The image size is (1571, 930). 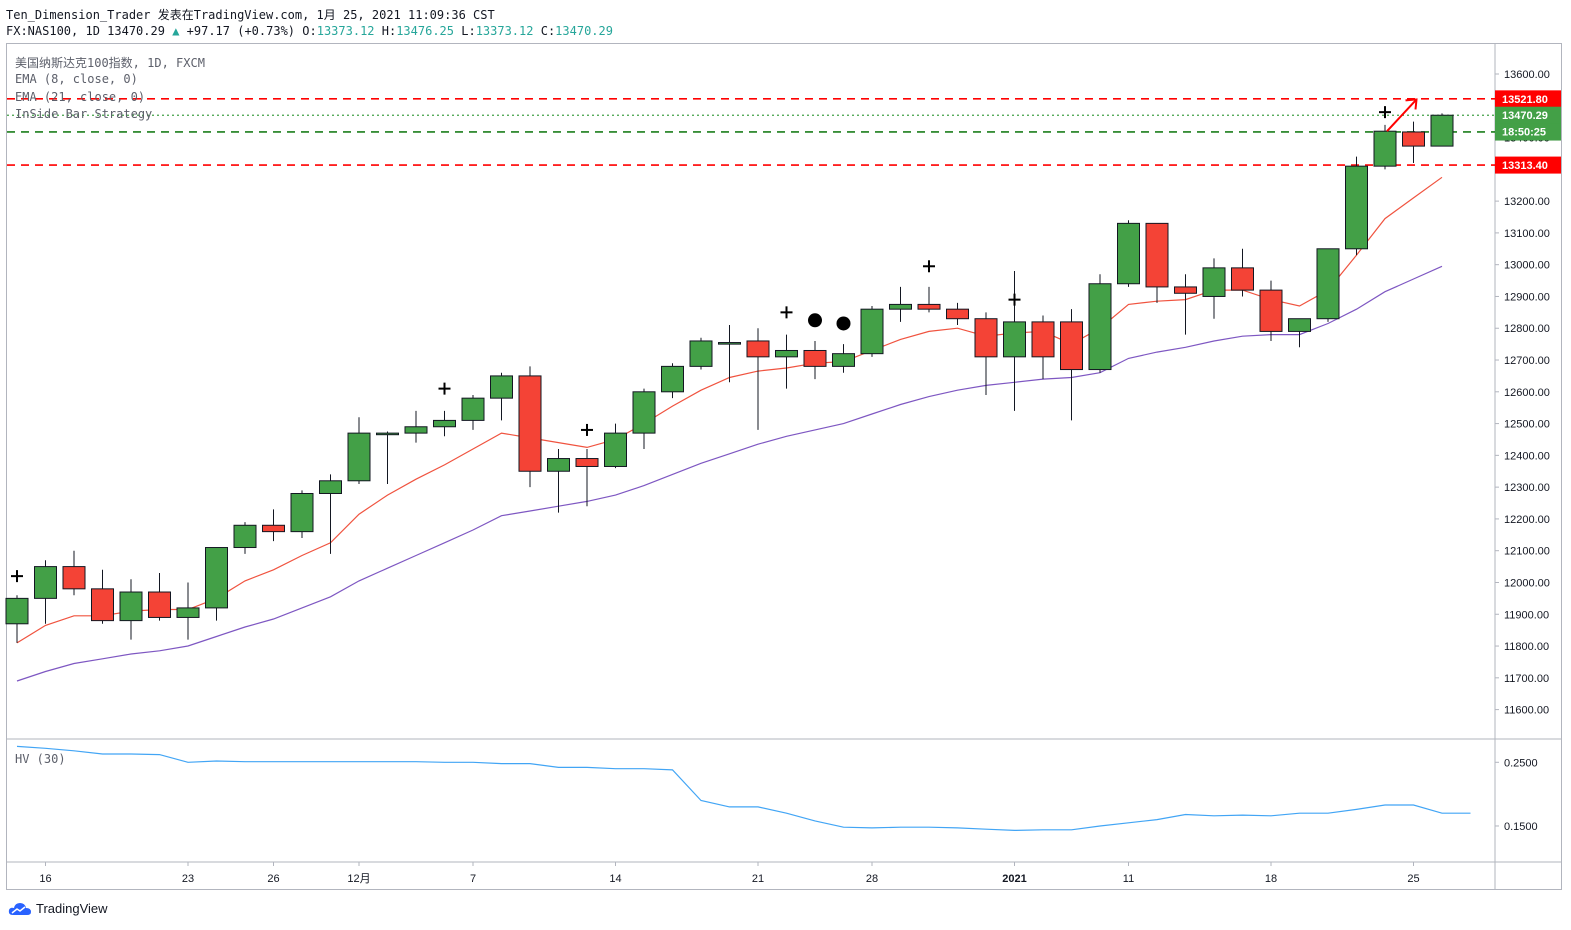 I want to click on legend-hv: HV (30), so click(x=40, y=759).